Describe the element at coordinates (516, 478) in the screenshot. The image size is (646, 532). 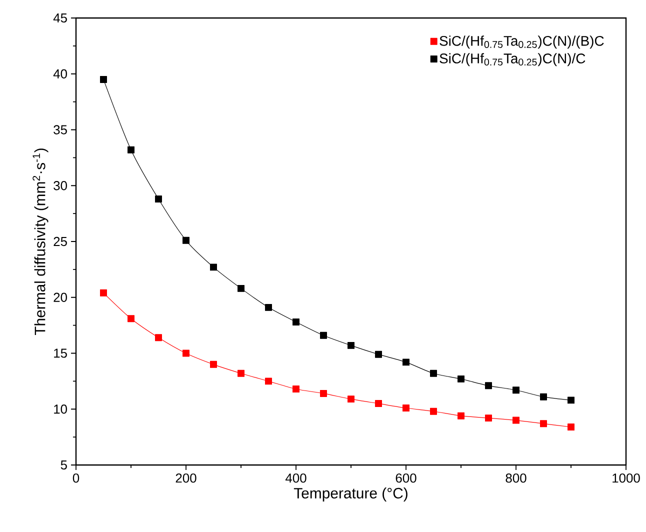
I see `x-tick-label: 800` at that location.